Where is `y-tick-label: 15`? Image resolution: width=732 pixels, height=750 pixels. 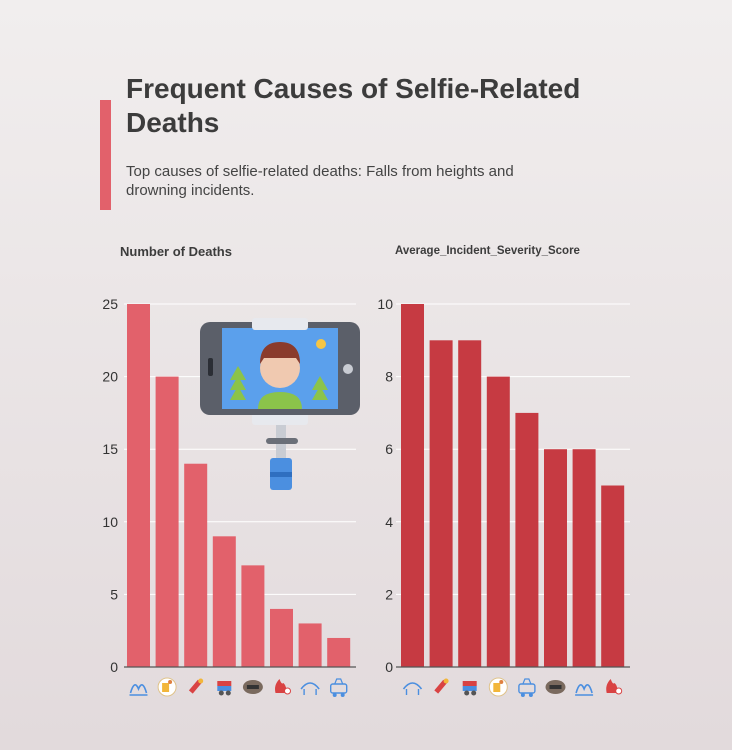
y-tick-label: 15 is located at coordinates (110, 449).